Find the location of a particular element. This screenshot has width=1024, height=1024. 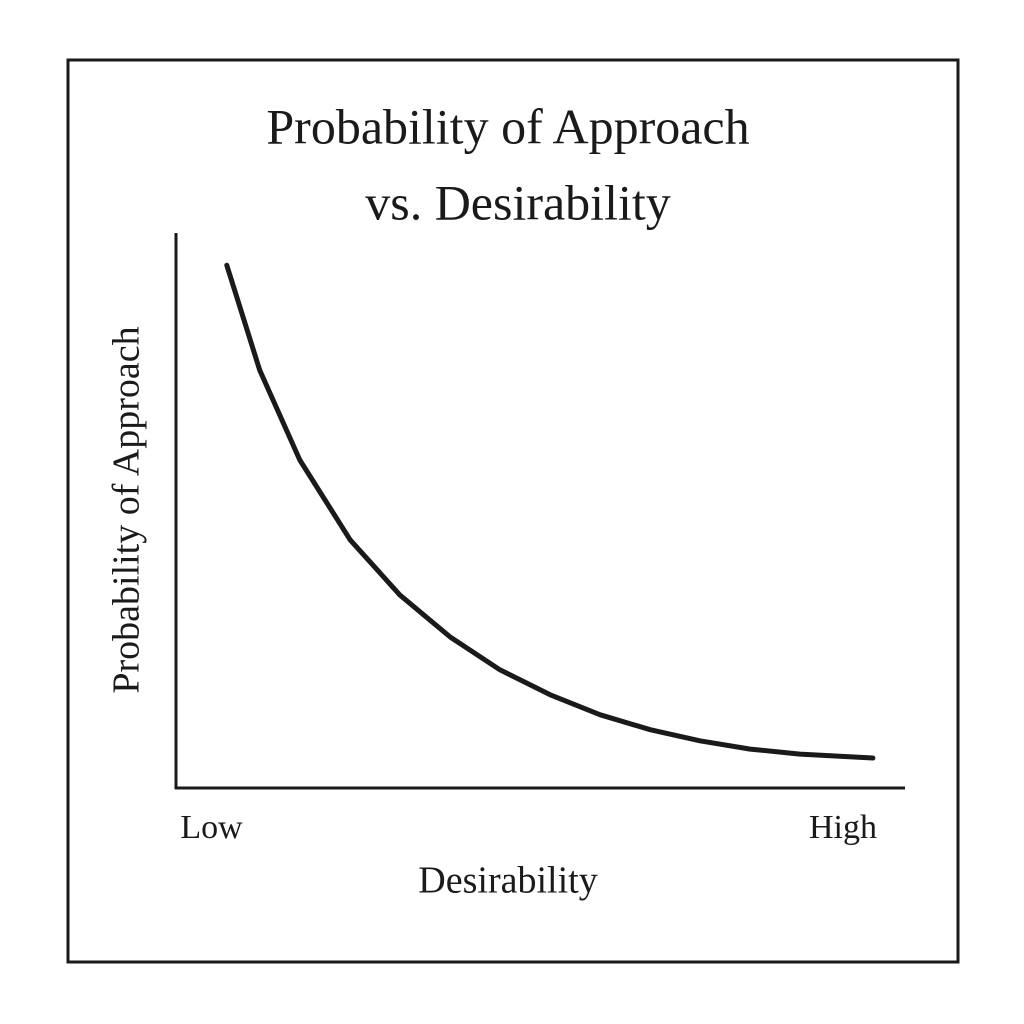

chart-title: Probability of Approach is located at coordinates (507, 126).